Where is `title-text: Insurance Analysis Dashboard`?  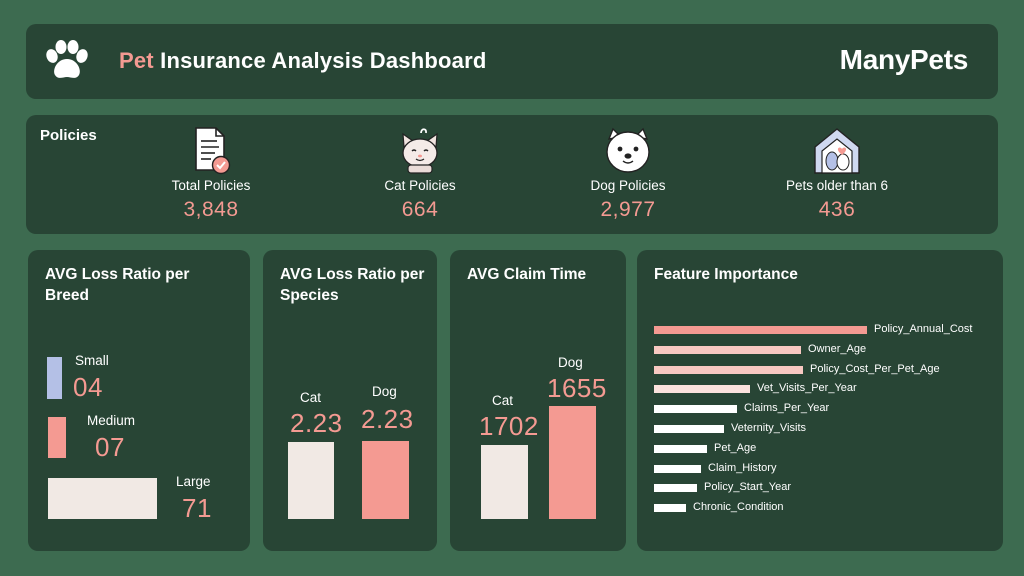 title-text: Insurance Analysis Dashboard is located at coordinates (323, 60).